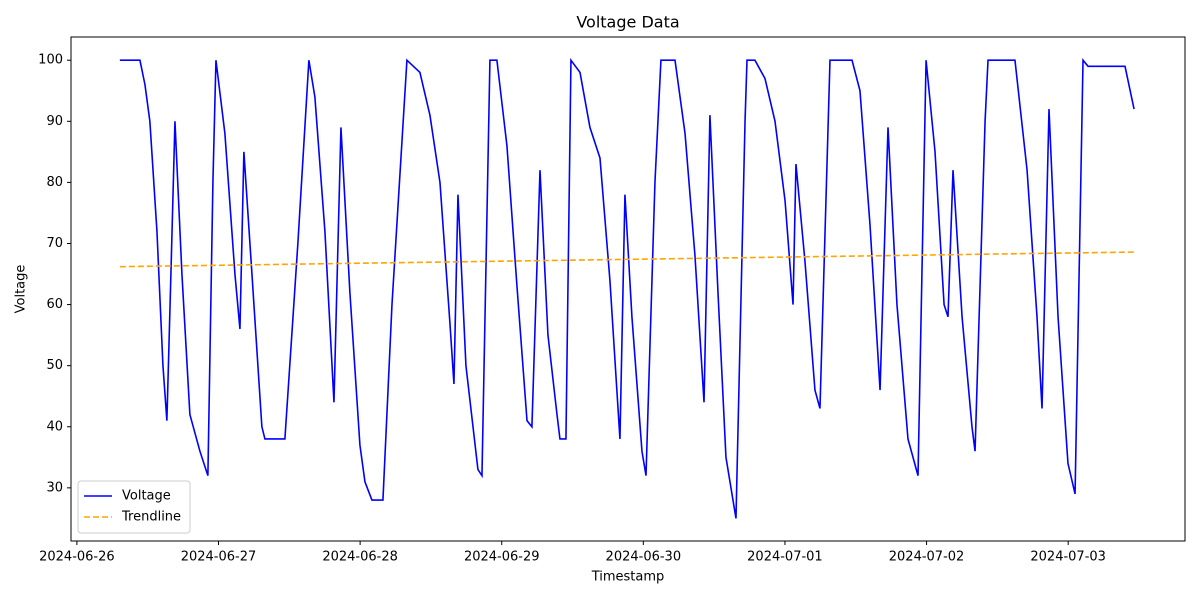 Image resolution: width=1200 pixels, height=600 pixels. Describe the element at coordinates (360, 557) in the screenshot. I see `x-tick-label: 2024-06-28` at that location.